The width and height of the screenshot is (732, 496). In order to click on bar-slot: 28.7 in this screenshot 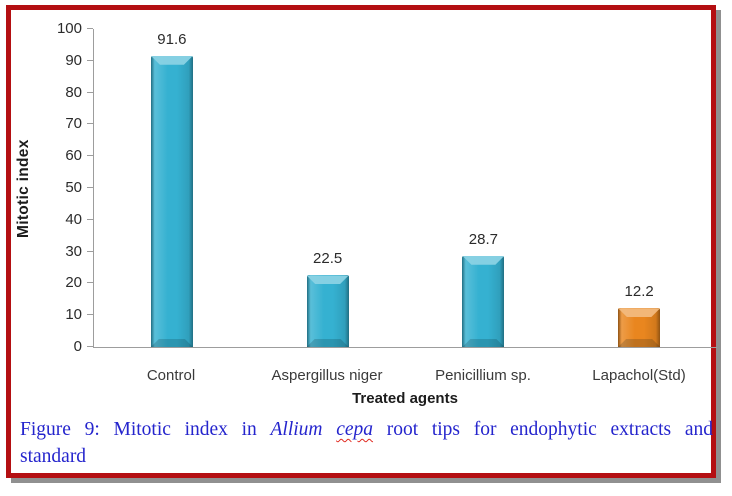, I will do `click(484, 188)`.